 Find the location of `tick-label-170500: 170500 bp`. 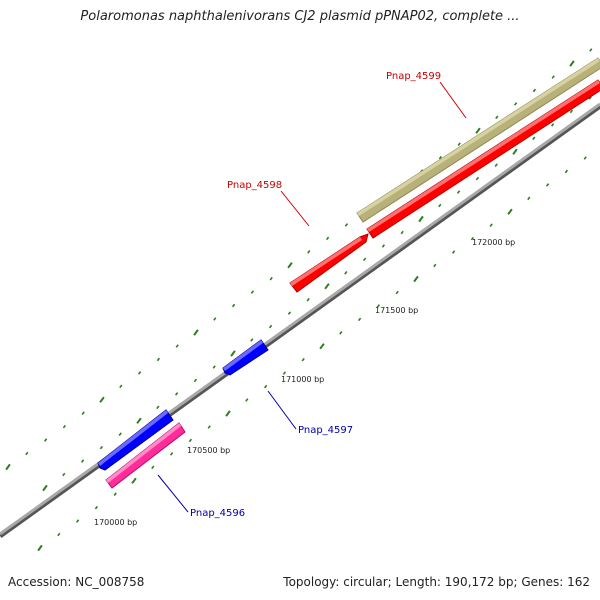

tick-label-170500: 170500 bp is located at coordinates (208, 450).